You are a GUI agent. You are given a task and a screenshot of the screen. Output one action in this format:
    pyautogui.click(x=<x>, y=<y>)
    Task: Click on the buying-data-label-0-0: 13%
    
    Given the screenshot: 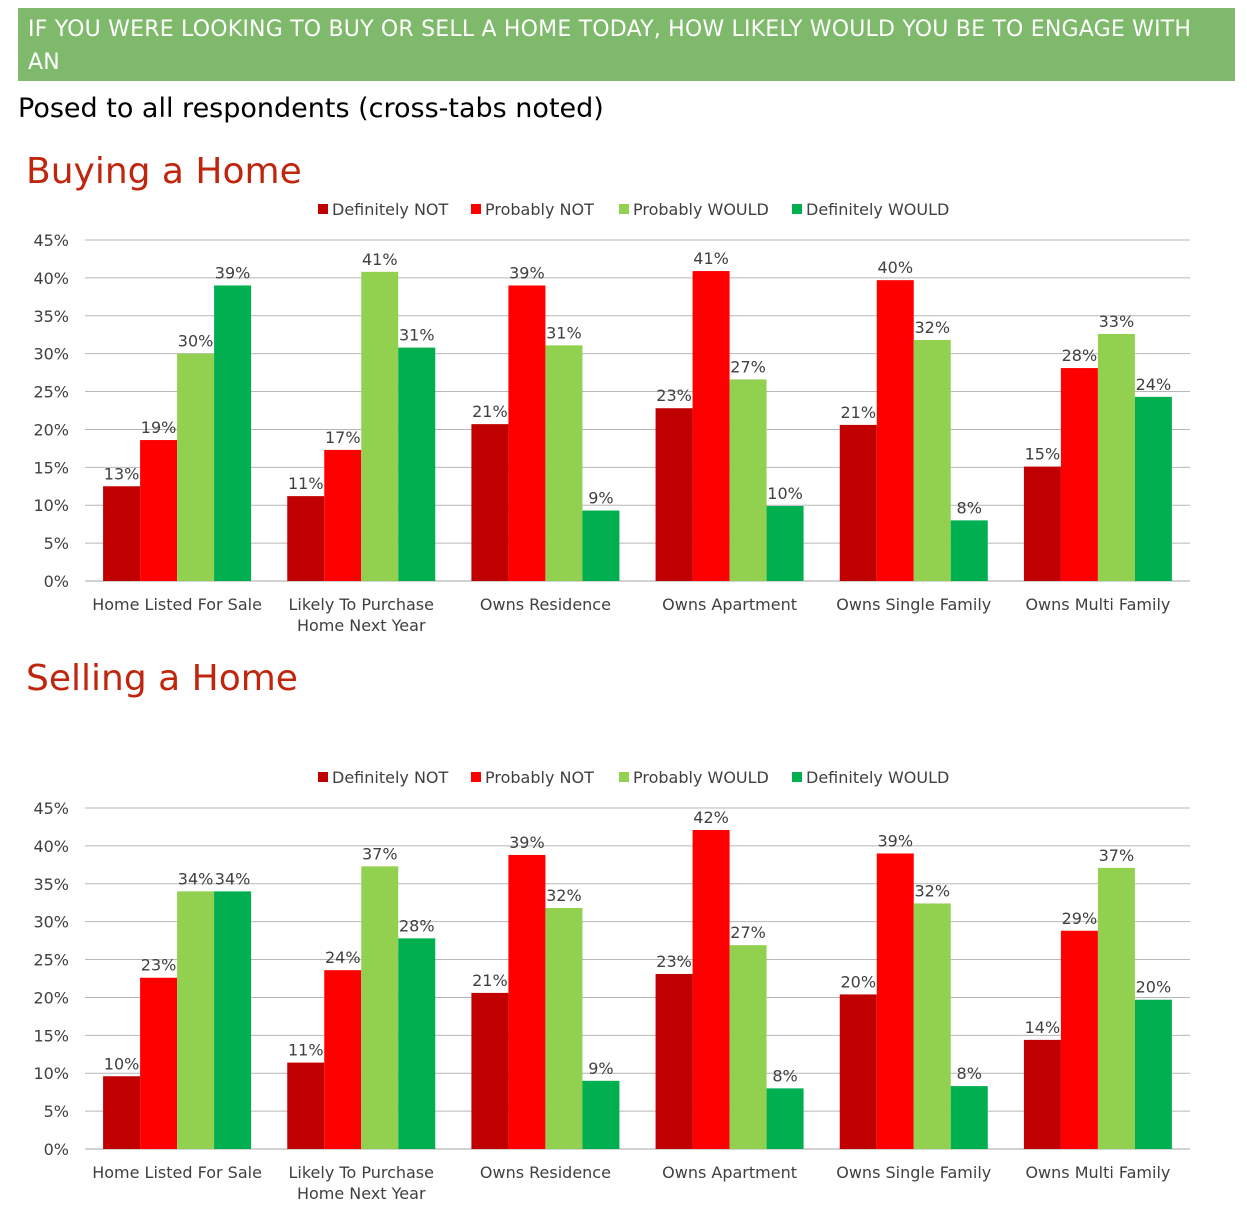 What is the action you would take?
    pyautogui.click(x=122, y=473)
    